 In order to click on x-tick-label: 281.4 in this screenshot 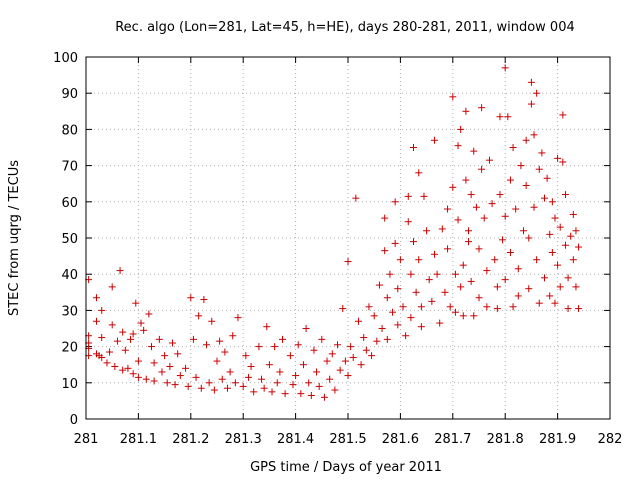, I will do `click(295, 439)`.